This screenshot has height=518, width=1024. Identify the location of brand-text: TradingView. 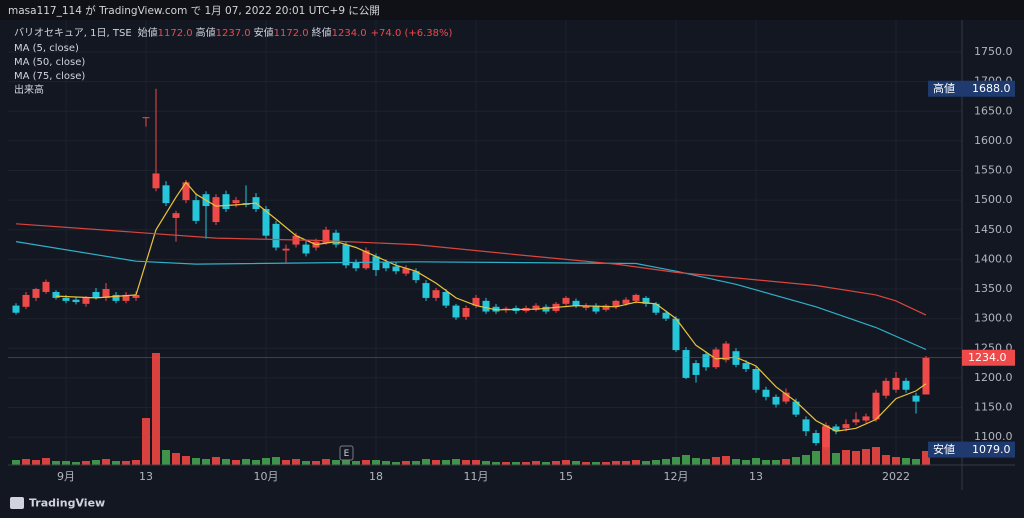
(67, 503).